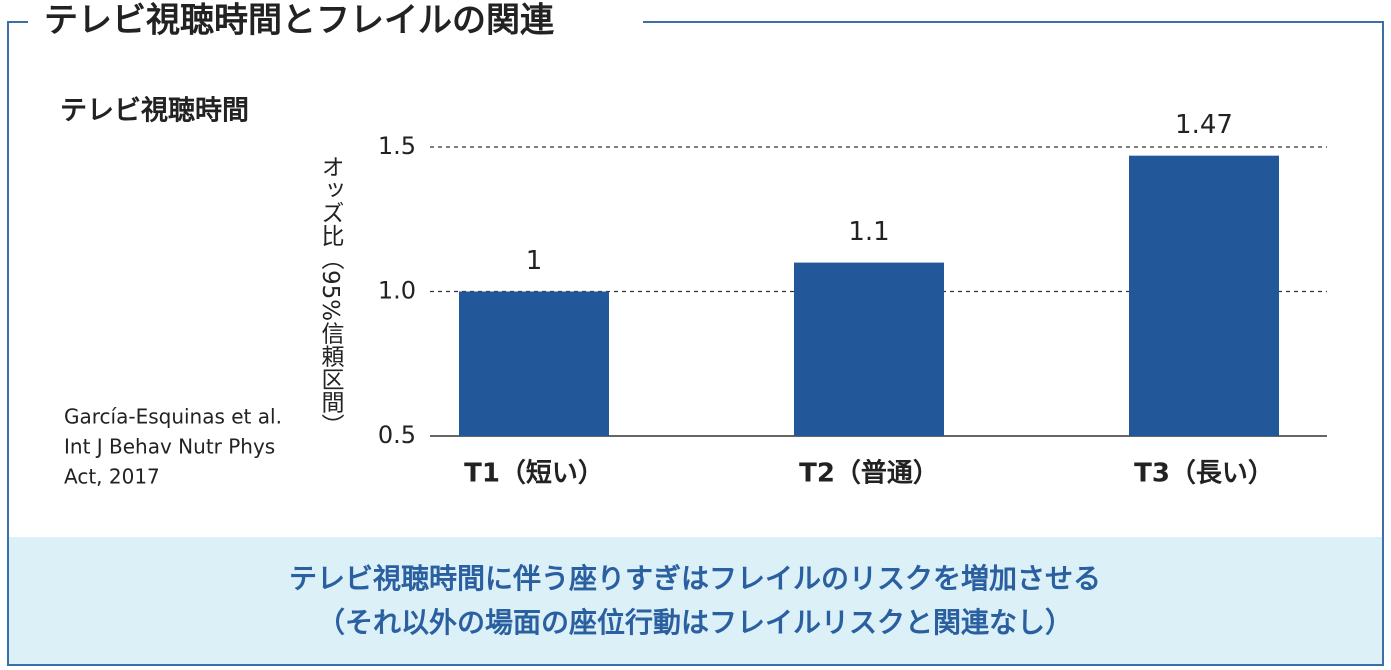 The image size is (1391, 670). I want to click on y-tick-label: 1.0, so click(397, 291).